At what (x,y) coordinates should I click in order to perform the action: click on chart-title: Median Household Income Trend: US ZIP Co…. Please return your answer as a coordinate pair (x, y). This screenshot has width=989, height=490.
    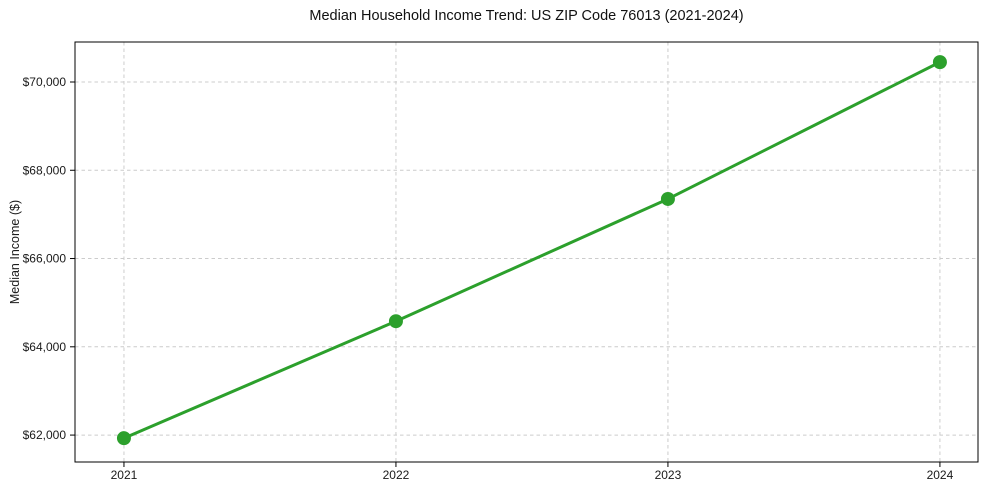
    Looking at the image, I should click on (526, 16).